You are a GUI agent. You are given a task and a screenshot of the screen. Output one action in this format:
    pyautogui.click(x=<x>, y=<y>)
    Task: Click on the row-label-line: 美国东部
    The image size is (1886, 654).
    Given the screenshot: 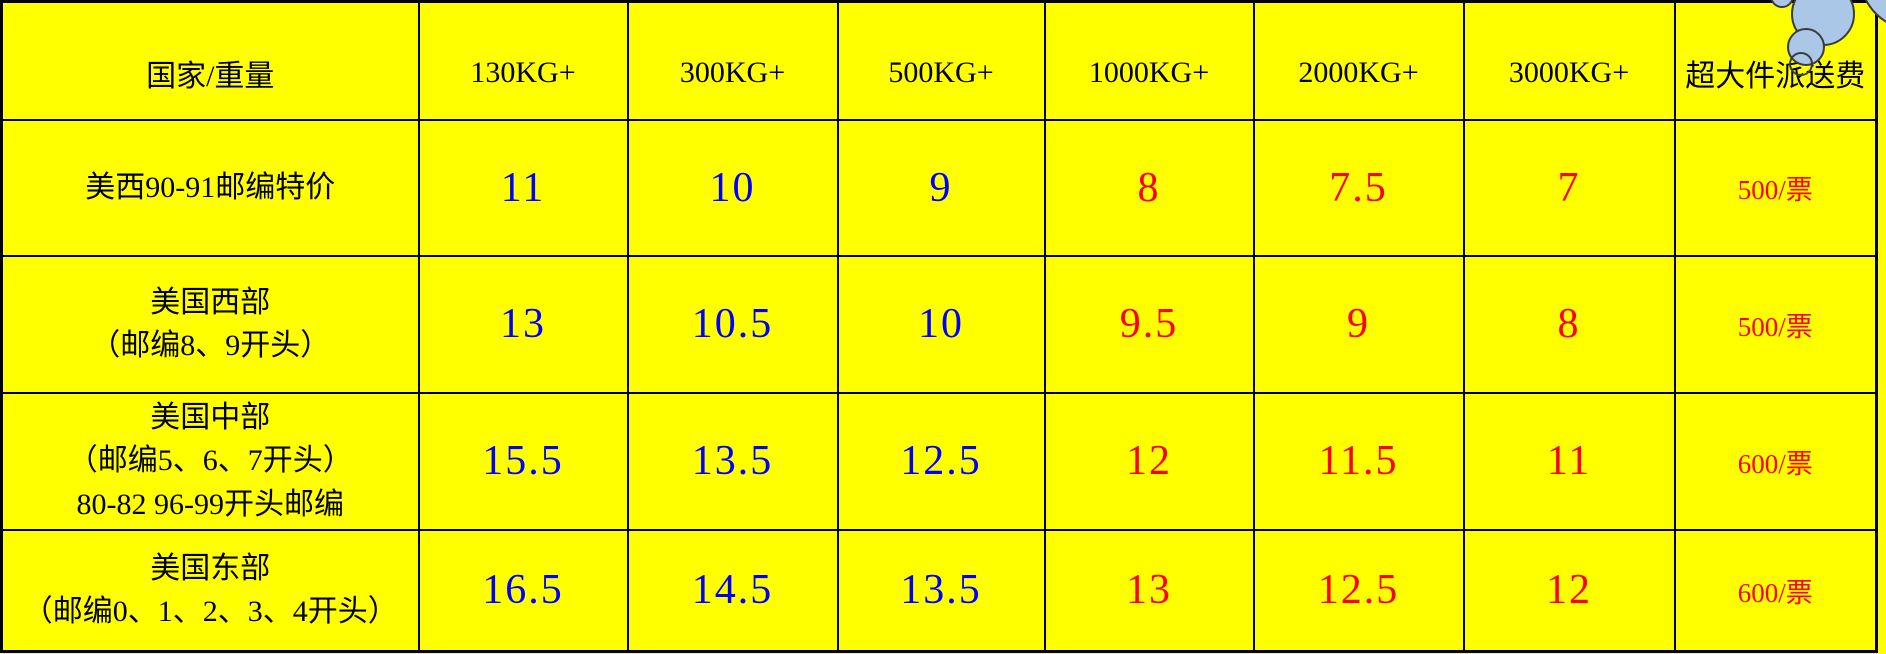 What is the action you would take?
    pyautogui.click(x=210, y=568)
    